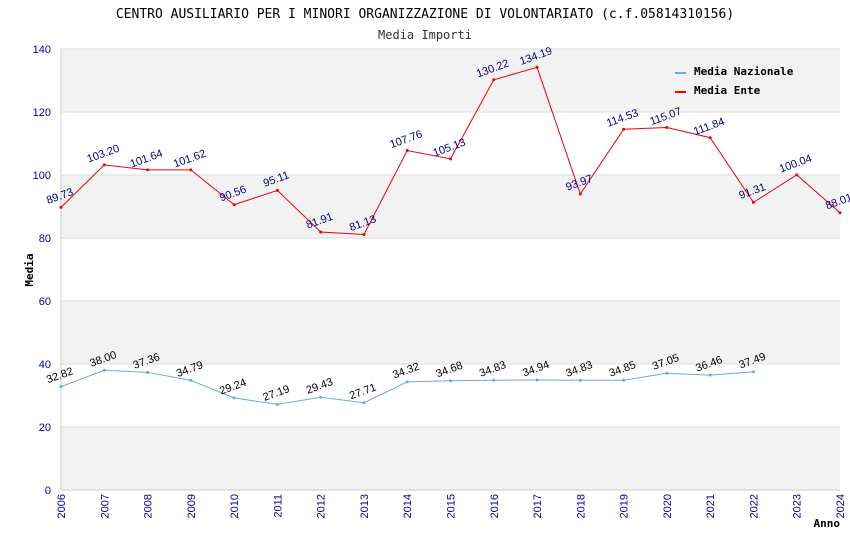 The width and height of the screenshot is (850, 550). What do you see at coordinates (538, 506) in the screenshot?
I see `x-tick-label: 2017` at bounding box center [538, 506].